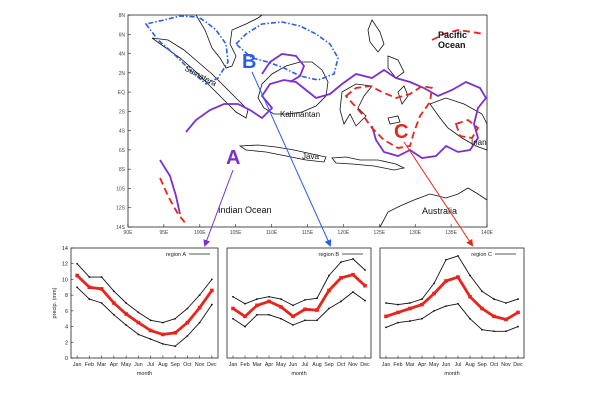  Describe the element at coordinates (291, 159) in the screenshot. I see `arrow-region-b` at that location.